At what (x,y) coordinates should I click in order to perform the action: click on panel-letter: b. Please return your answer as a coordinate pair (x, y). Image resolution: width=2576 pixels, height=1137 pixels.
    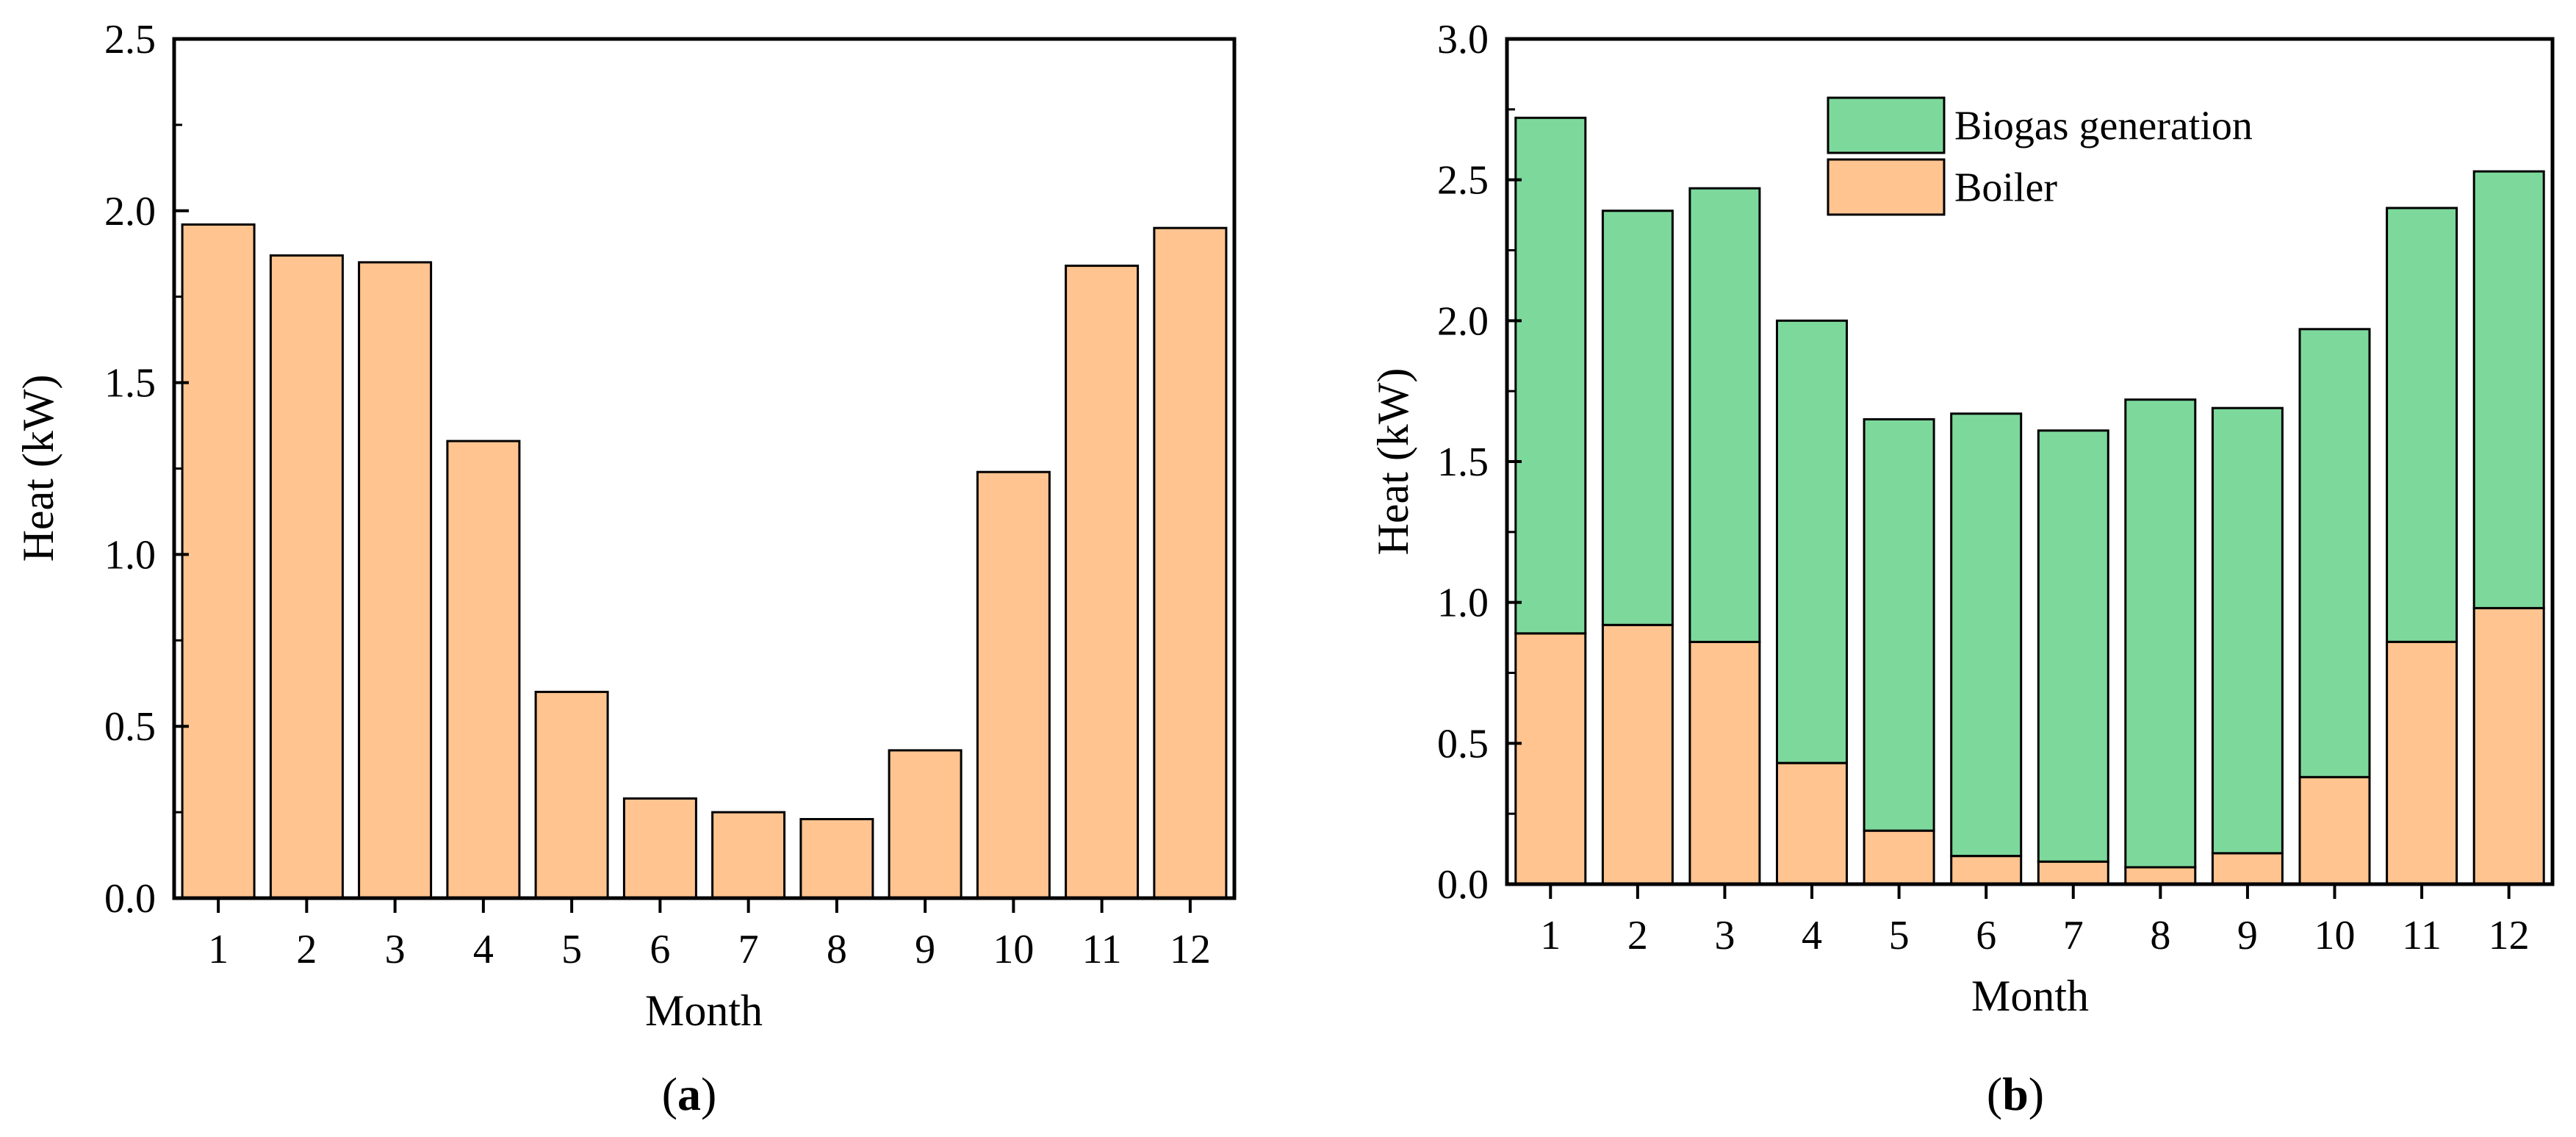
    Looking at the image, I should click on (2015, 1094).